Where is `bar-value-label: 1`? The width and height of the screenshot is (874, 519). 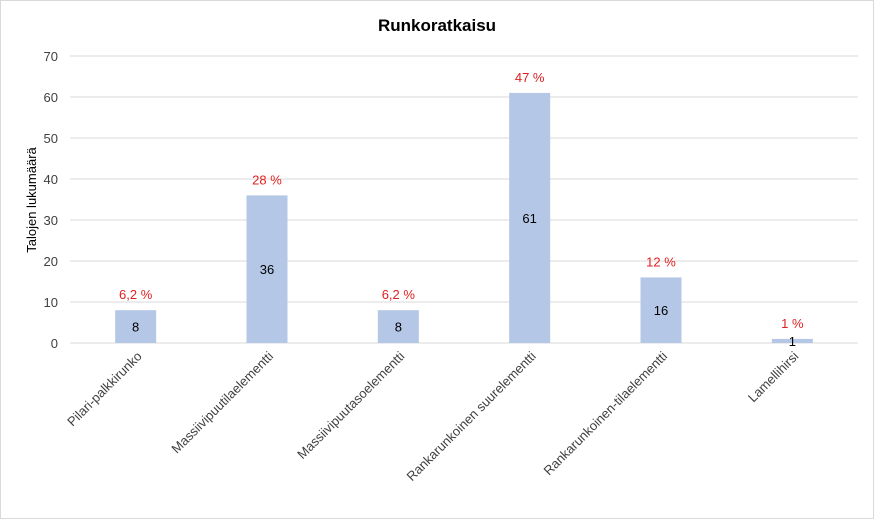 bar-value-label: 1 is located at coordinates (792, 341).